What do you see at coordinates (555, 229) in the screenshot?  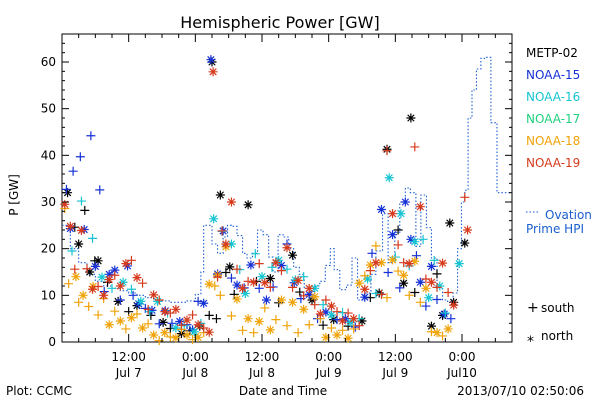 I see `legend-ovation-label-line2: Prime HPI` at bounding box center [555, 229].